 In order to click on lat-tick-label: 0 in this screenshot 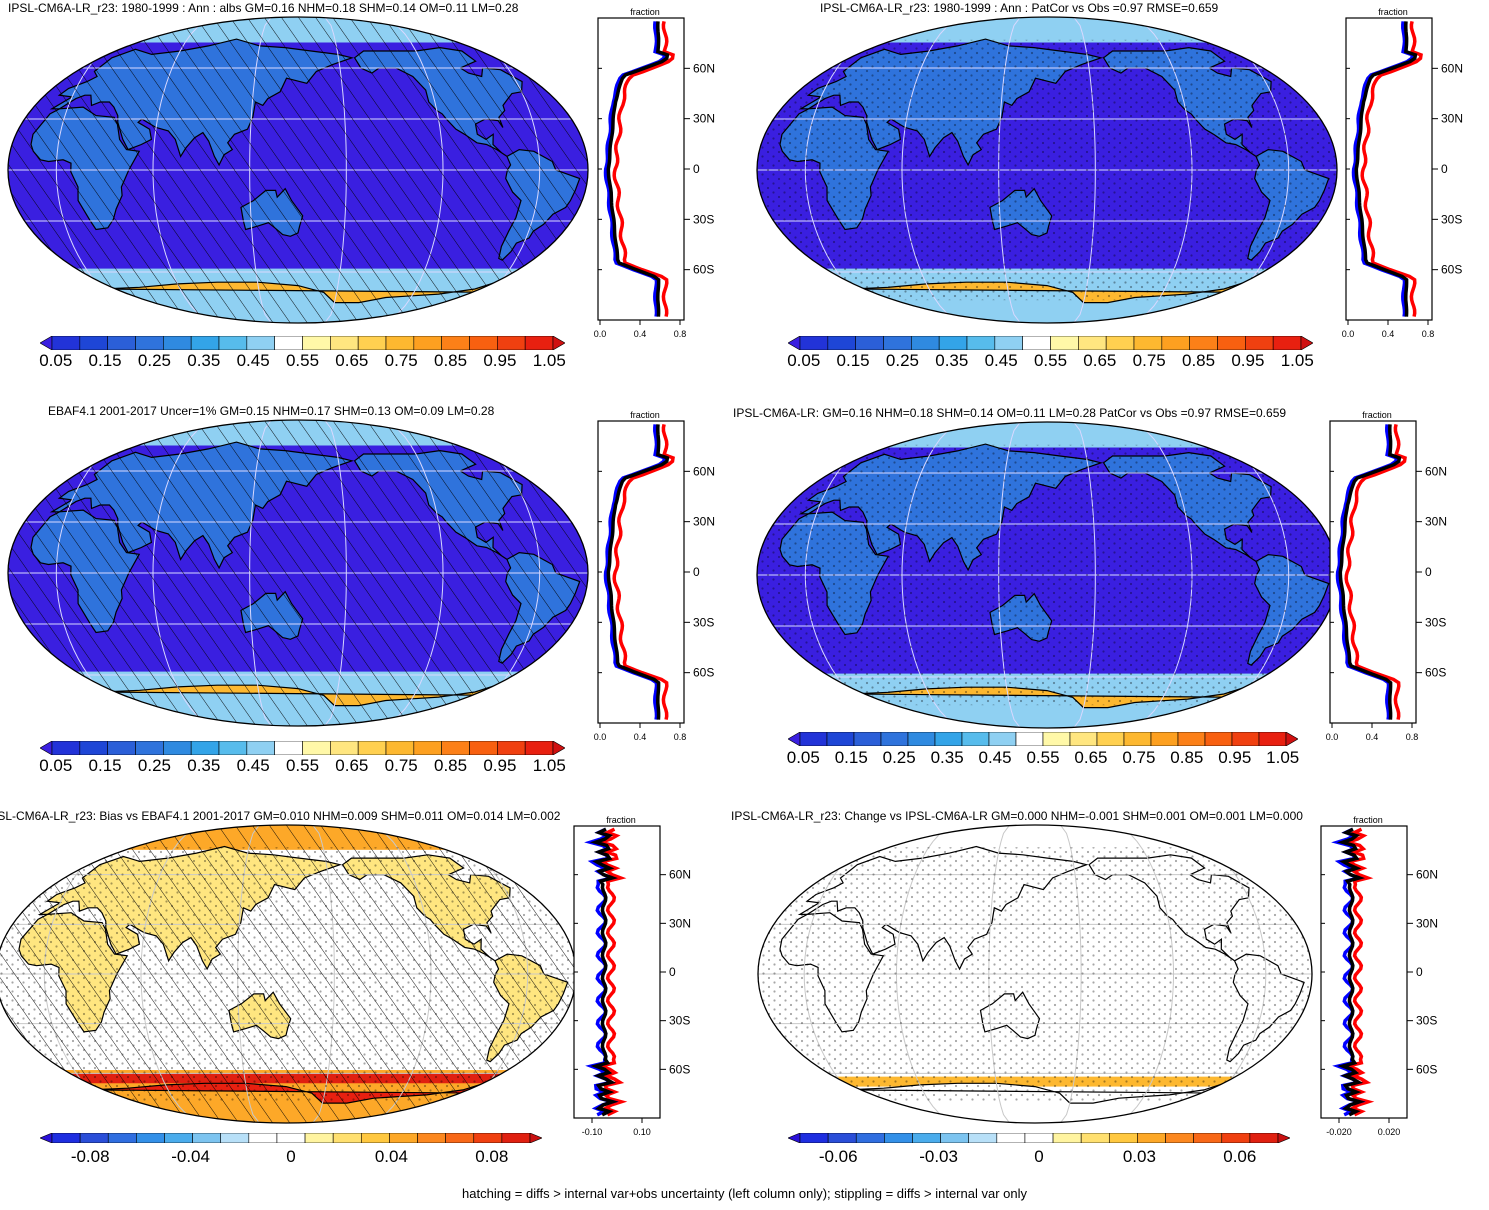, I will do `click(696, 572)`.